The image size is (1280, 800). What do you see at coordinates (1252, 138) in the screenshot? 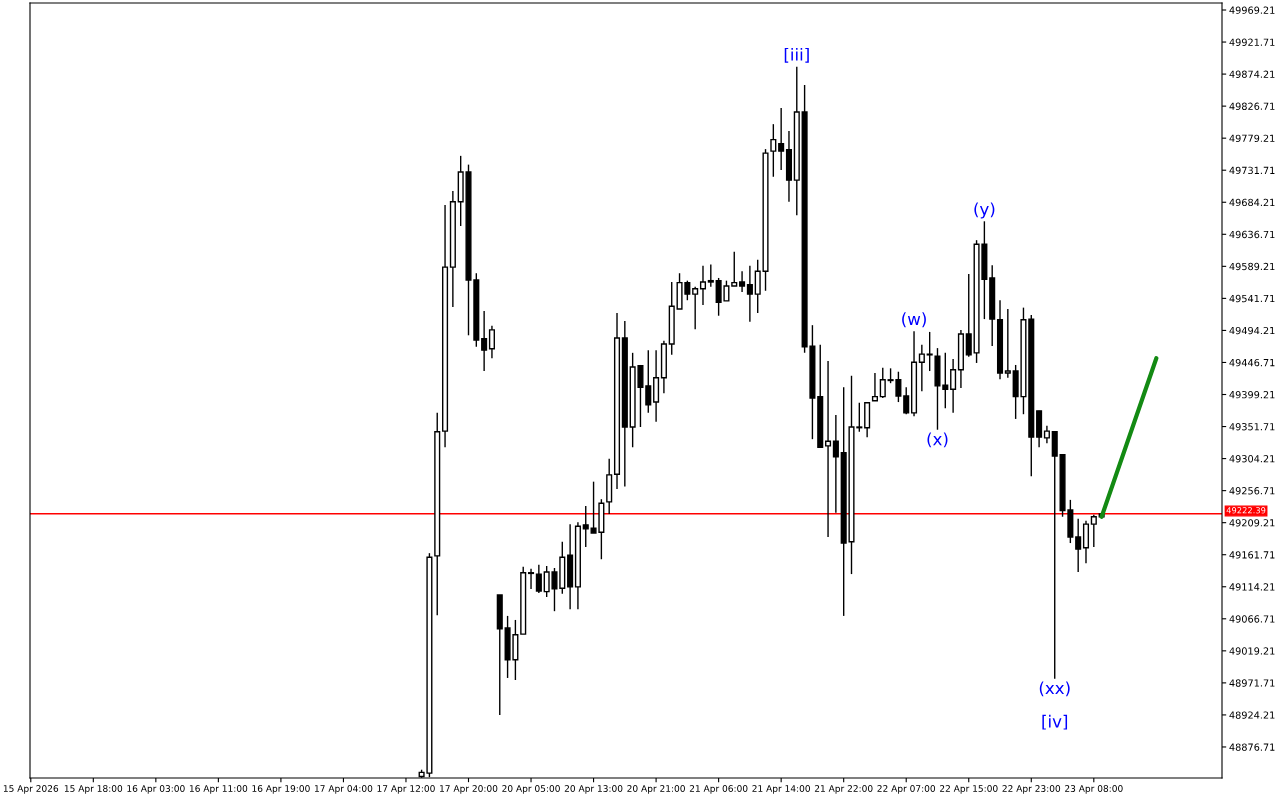
I see `y-tick-label: 49779.21` at bounding box center [1252, 138].